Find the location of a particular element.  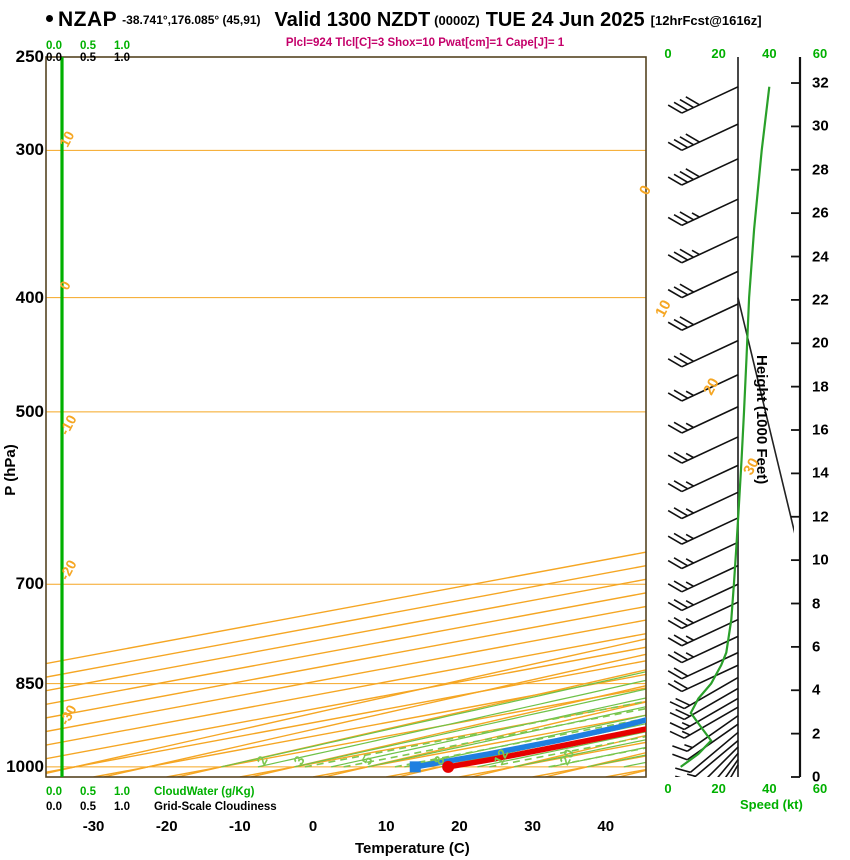

bottom-cloudwater-scale: 0.0 0.5 1.0 CloudWater (g/Kg) is located at coordinates (150, 792).